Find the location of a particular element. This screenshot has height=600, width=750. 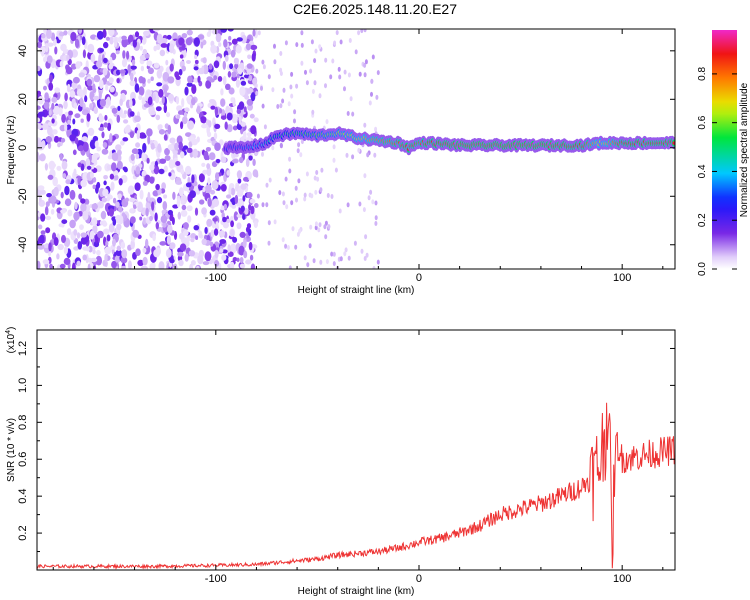

colorbar is located at coordinates (724, 149).